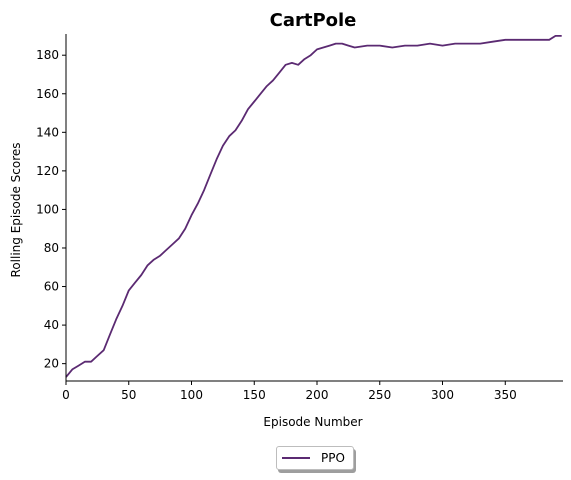 The height and width of the screenshot is (480, 571). I want to click on x-tick-label: 100, so click(191, 395).